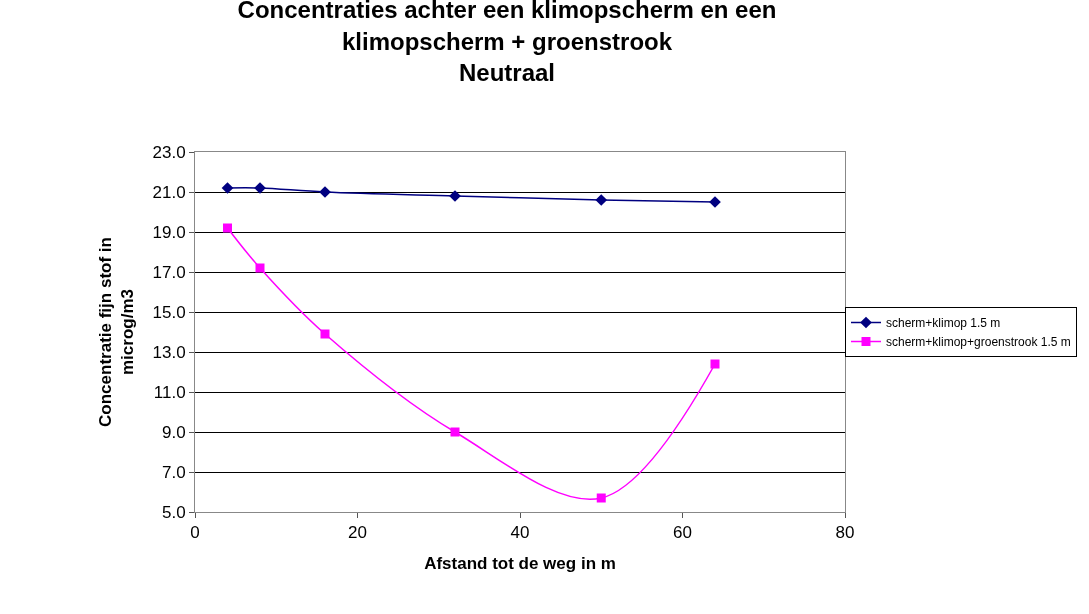 The height and width of the screenshot is (614, 1089). Describe the element at coordinates (169, 272) in the screenshot. I see `y-tick-label: 17.0` at that location.